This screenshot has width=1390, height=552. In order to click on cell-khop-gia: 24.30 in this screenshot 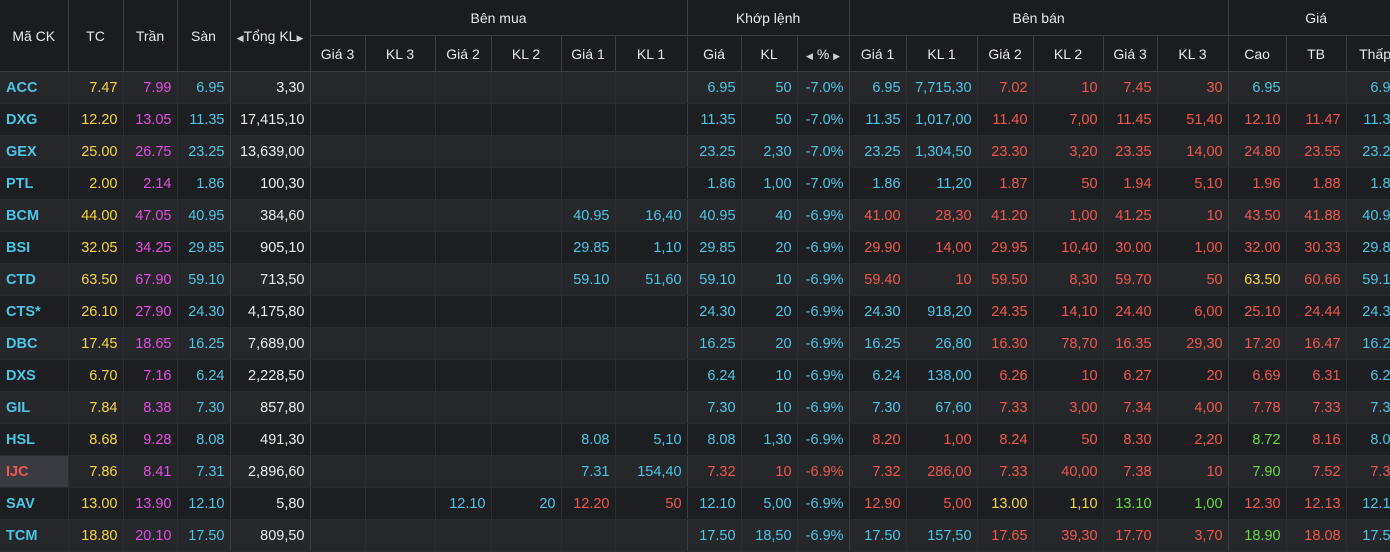, I will do `click(714, 311)`.